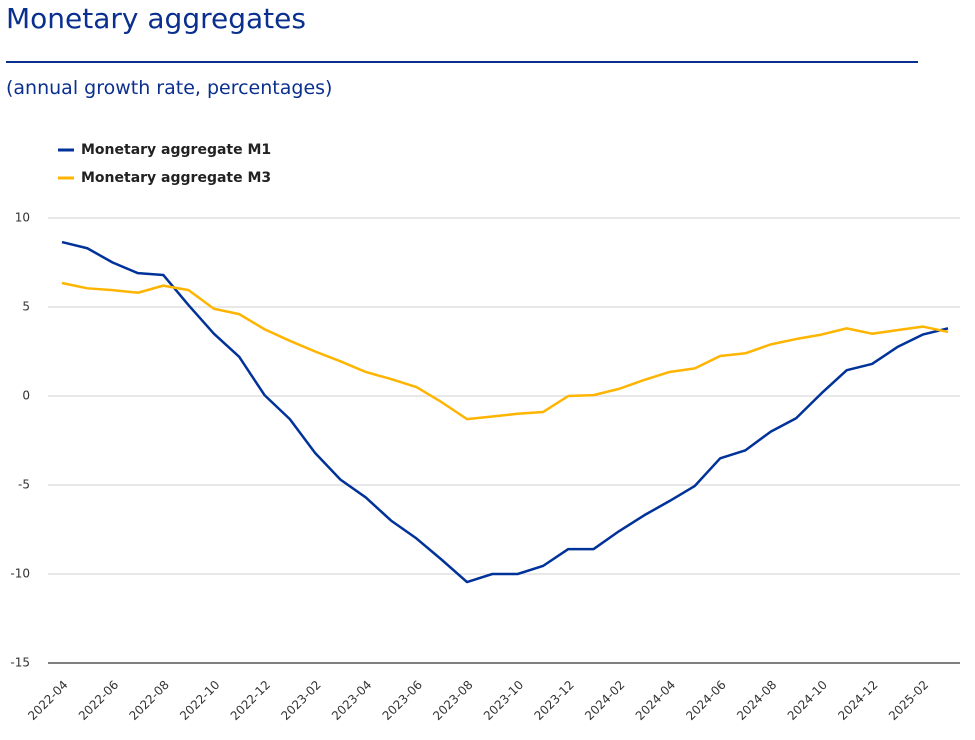  I want to click on chart-subtitle: (annual growth rate, percentages), so click(169, 88).